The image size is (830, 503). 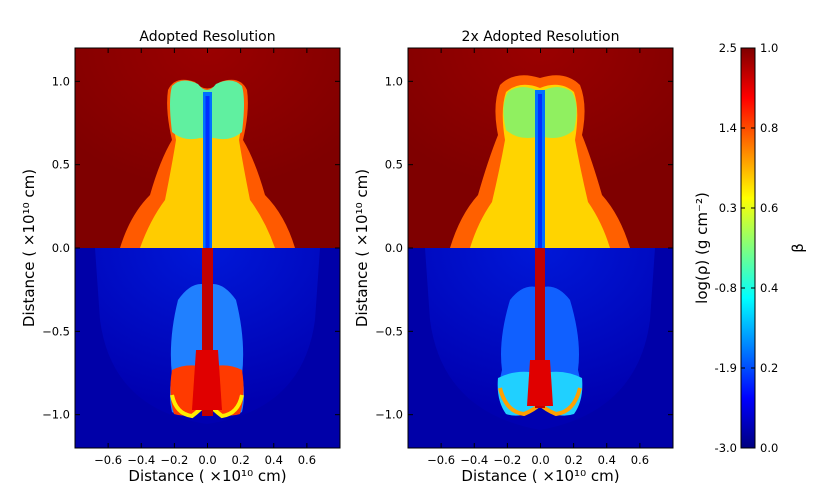 What do you see at coordinates (798, 248) in the screenshot?
I see `colorbar-right-label: β` at bounding box center [798, 248].